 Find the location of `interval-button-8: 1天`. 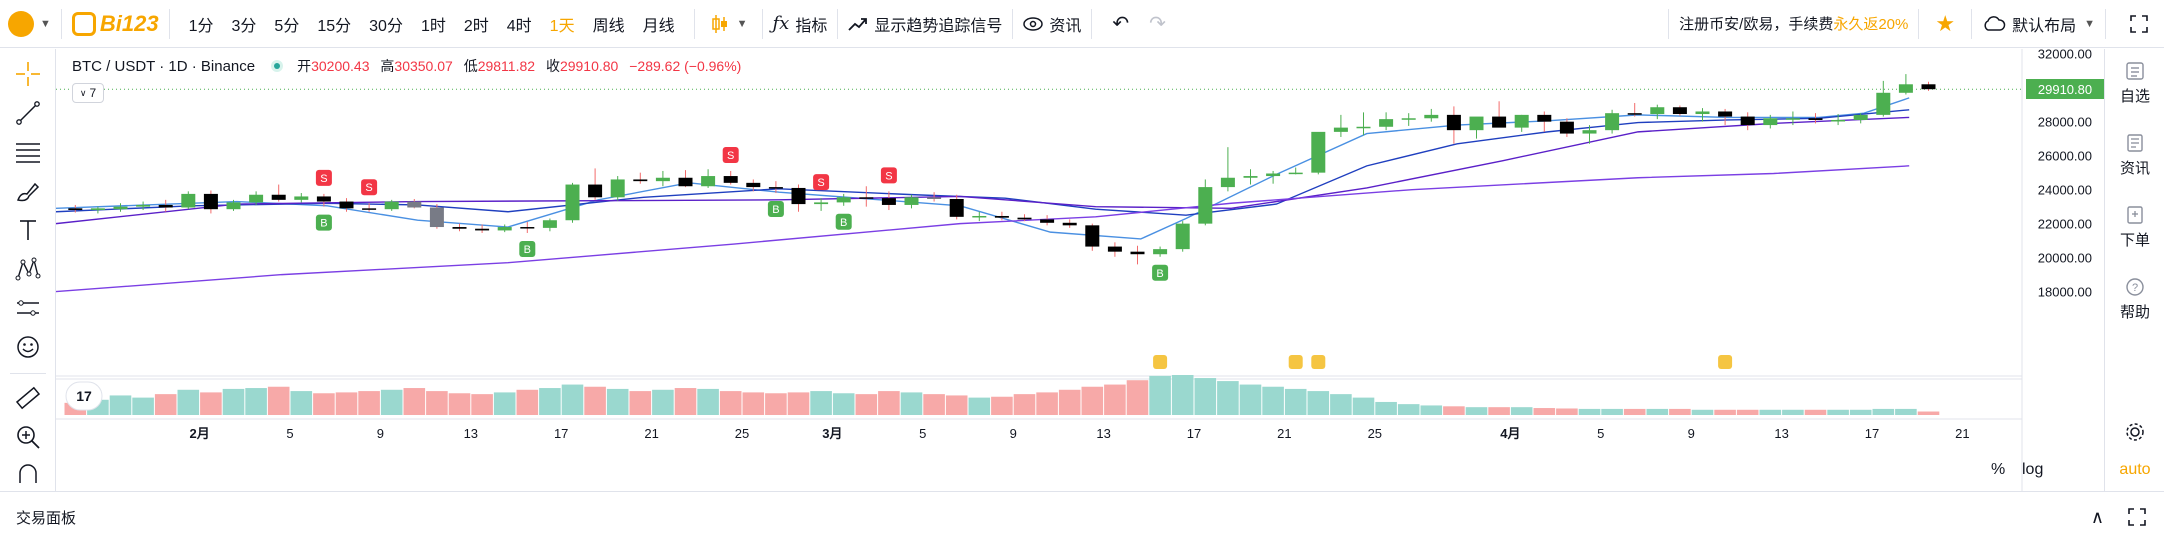

interval-button-8: 1天 is located at coordinates (562, 26).